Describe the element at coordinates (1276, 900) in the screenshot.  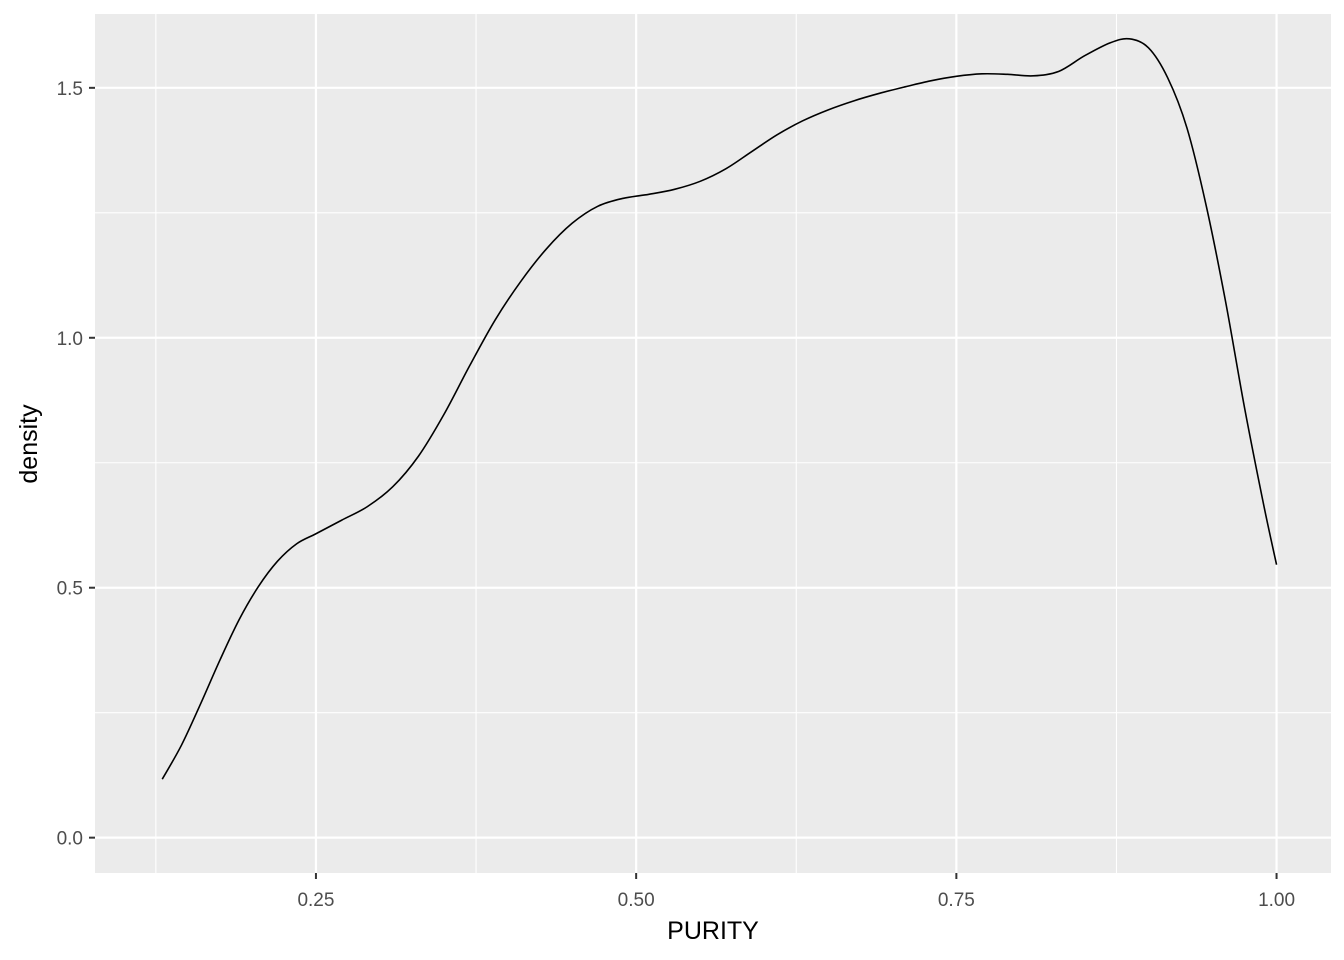
I see `x-tick-label: 1.00` at that location.